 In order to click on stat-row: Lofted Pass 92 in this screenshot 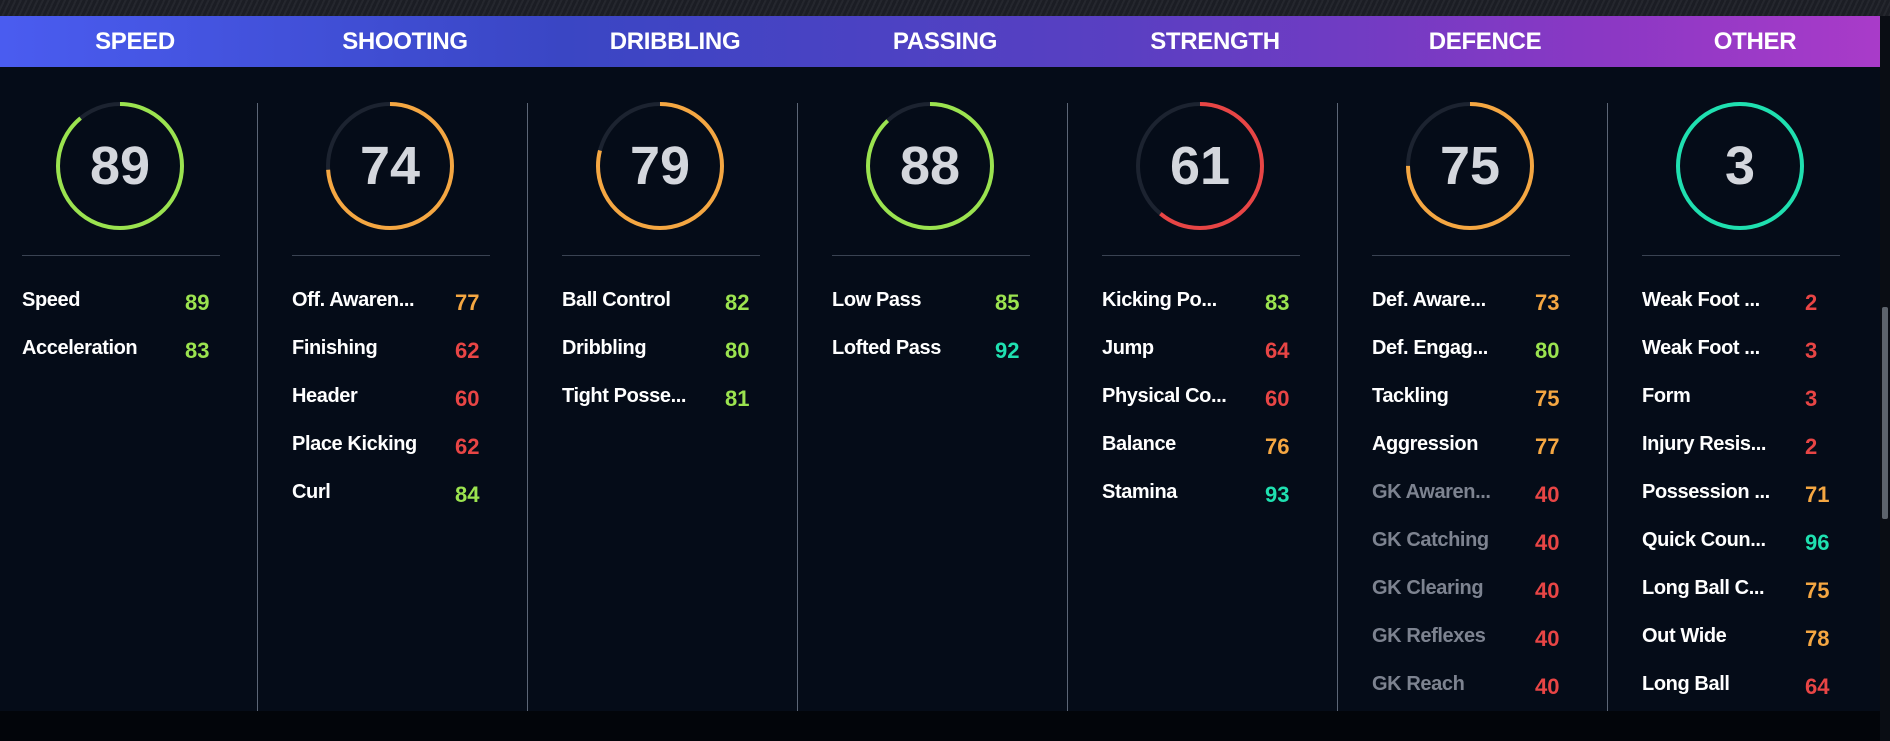, I will do `click(947, 352)`.